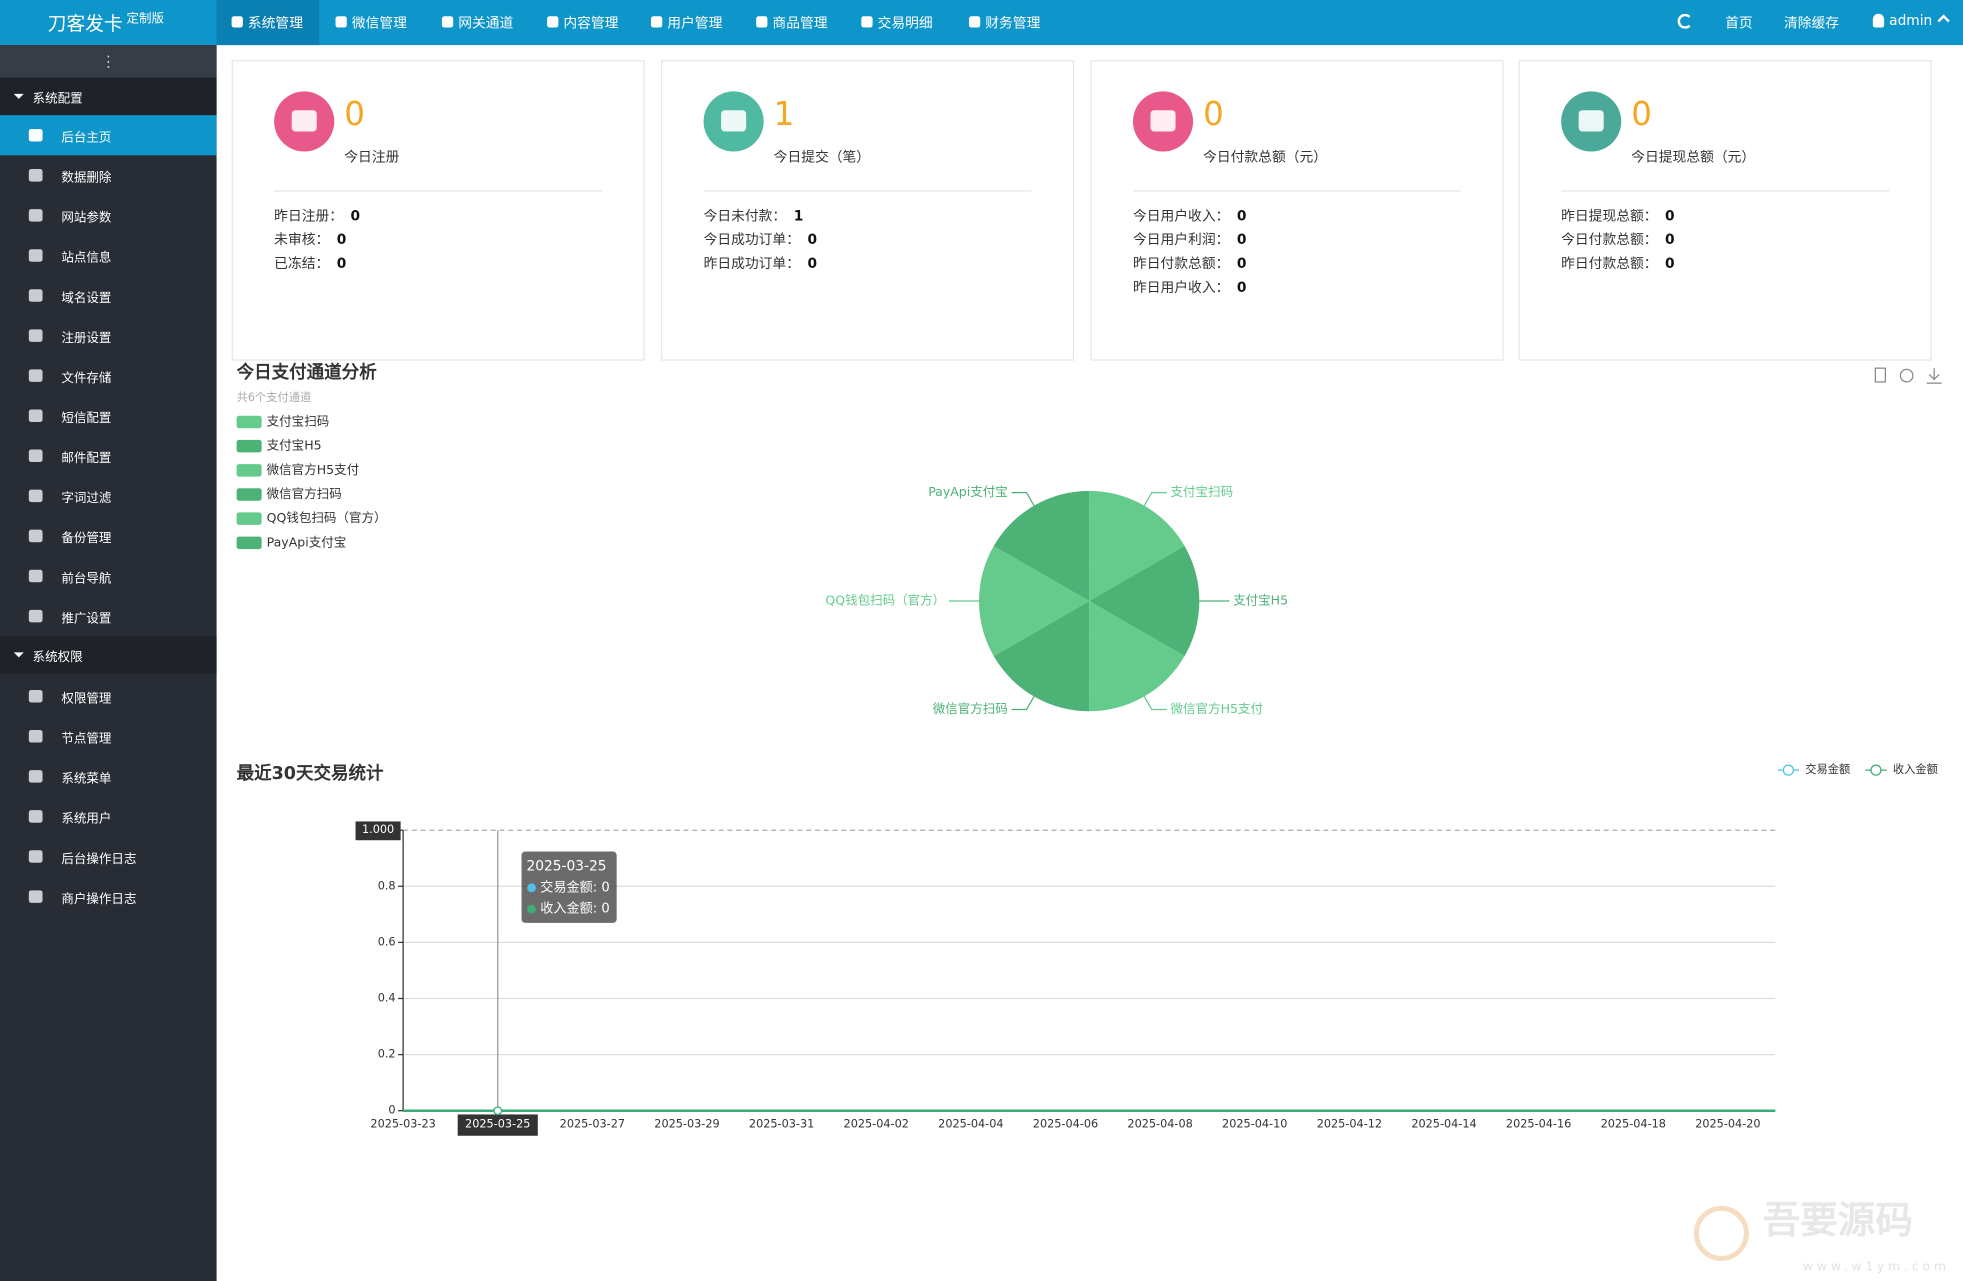 This screenshot has height=1281, width=1963. Describe the element at coordinates (592, 1123) in the screenshot. I see `x-tick-label: 2025-03-27` at that location.